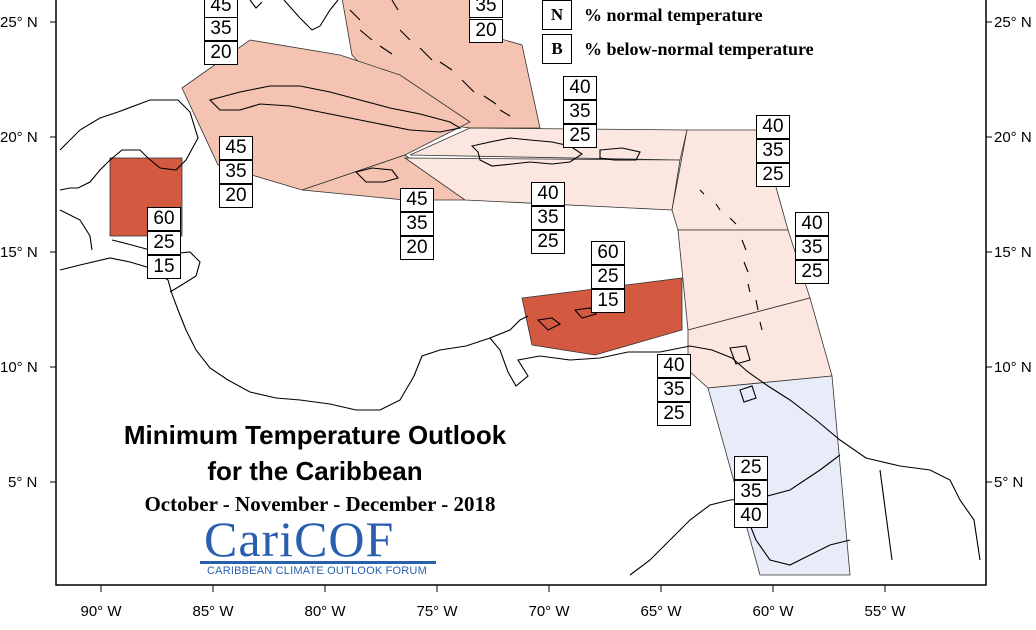 This screenshot has height=630, width=1036. What do you see at coordinates (213, 611) in the screenshot?
I see `lon-label: 85° W` at bounding box center [213, 611].